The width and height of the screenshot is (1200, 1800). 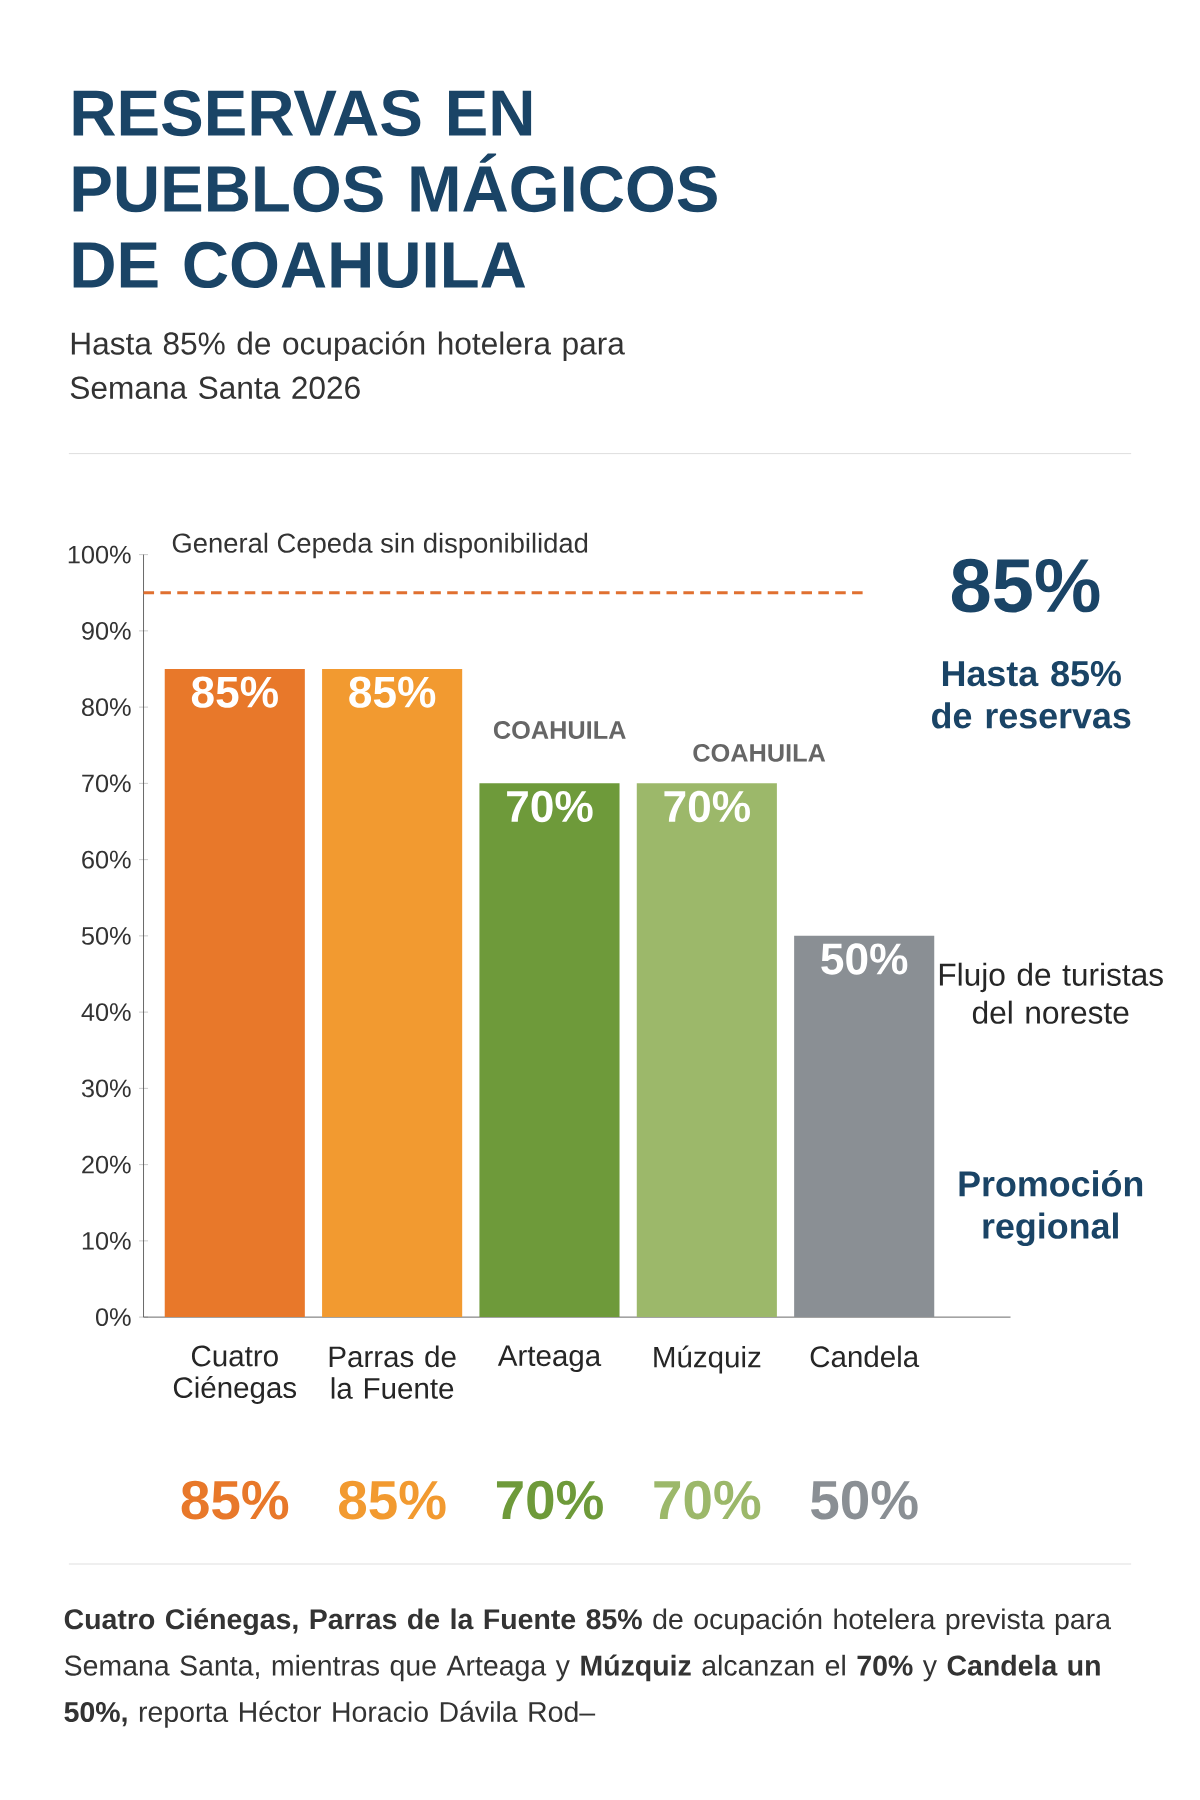 What do you see at coordinates (106, 1088) in the screenshot?
I see `y-tick-label: 30%` at bounding box center [106, 1088].